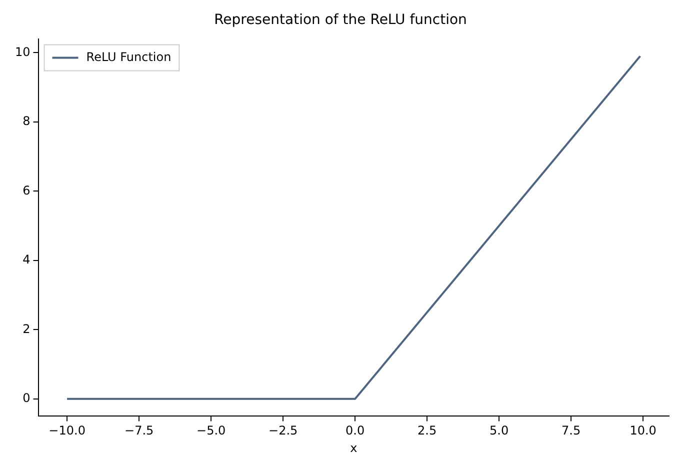 The image size is (689, 464). I want to click on y-tick-label: 2, so click(26, 329).